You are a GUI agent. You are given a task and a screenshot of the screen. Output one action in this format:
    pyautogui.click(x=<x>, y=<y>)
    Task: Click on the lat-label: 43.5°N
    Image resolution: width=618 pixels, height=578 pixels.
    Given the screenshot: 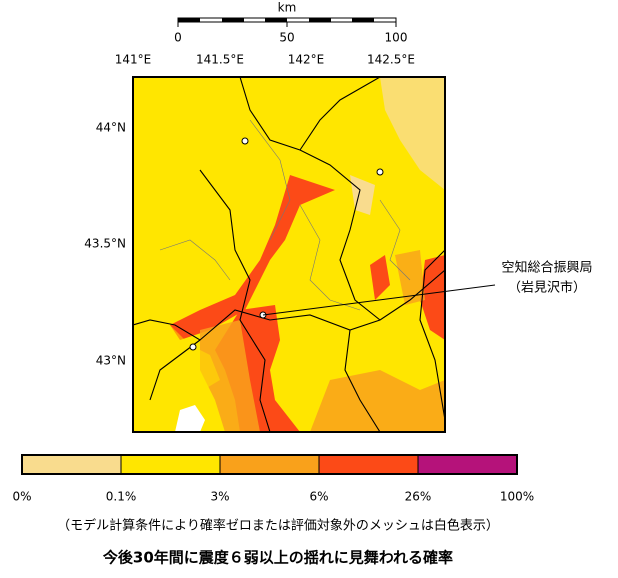 What is the action you would take?
    pyautogui.click(x=105, y=244)
    